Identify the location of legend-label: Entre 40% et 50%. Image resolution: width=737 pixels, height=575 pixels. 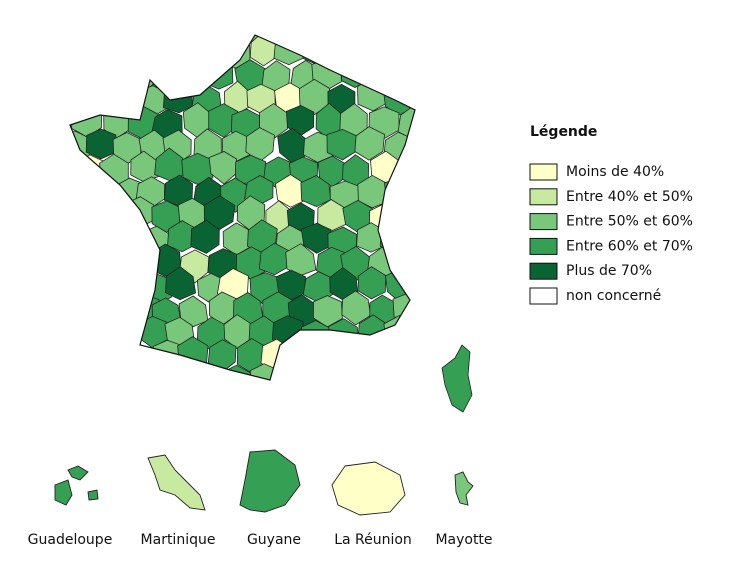
(629, 197).